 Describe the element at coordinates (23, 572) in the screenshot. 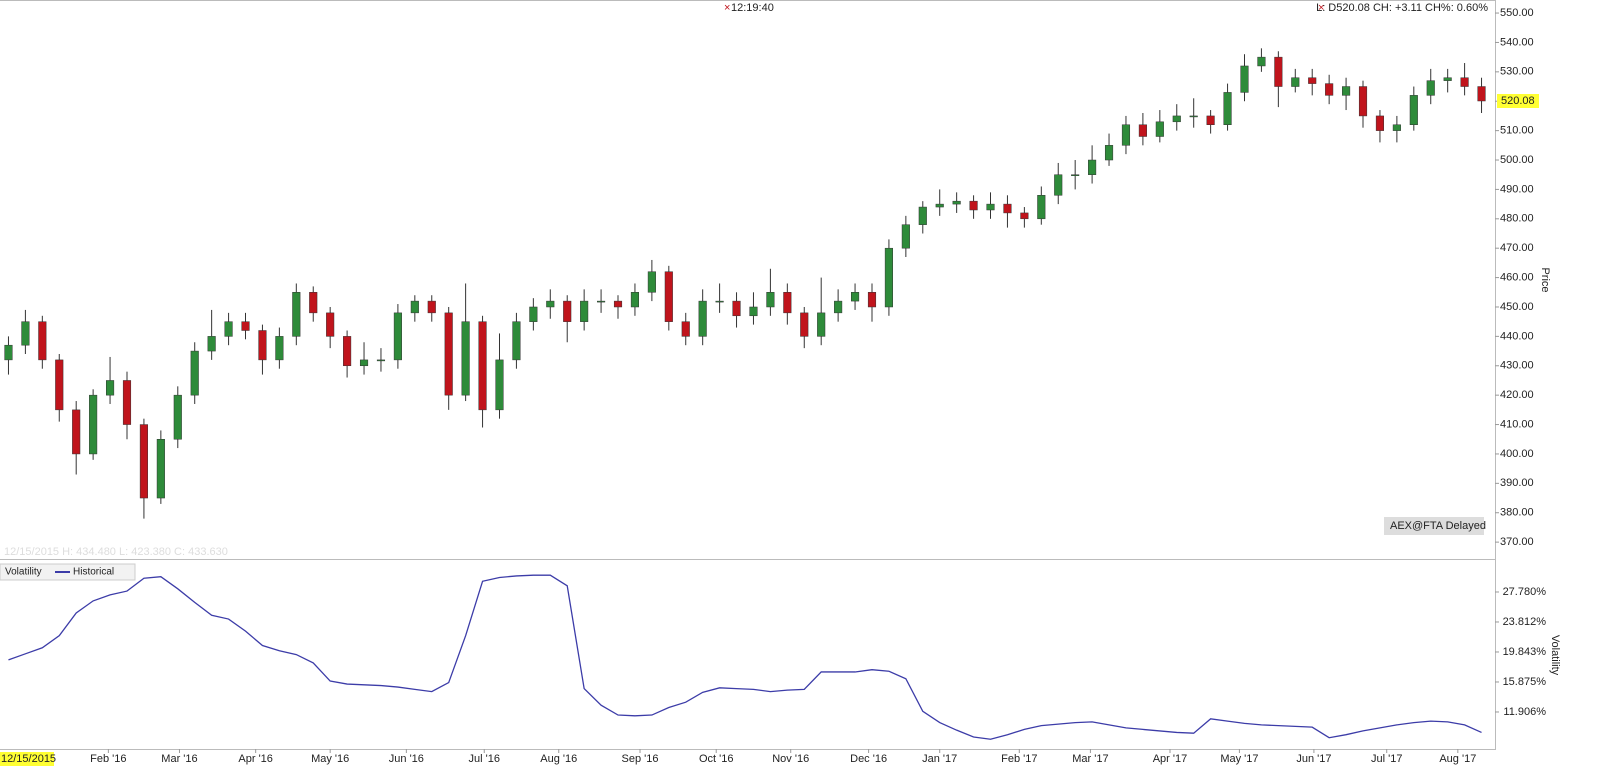

I see `panel-title: Volatility` at that location.